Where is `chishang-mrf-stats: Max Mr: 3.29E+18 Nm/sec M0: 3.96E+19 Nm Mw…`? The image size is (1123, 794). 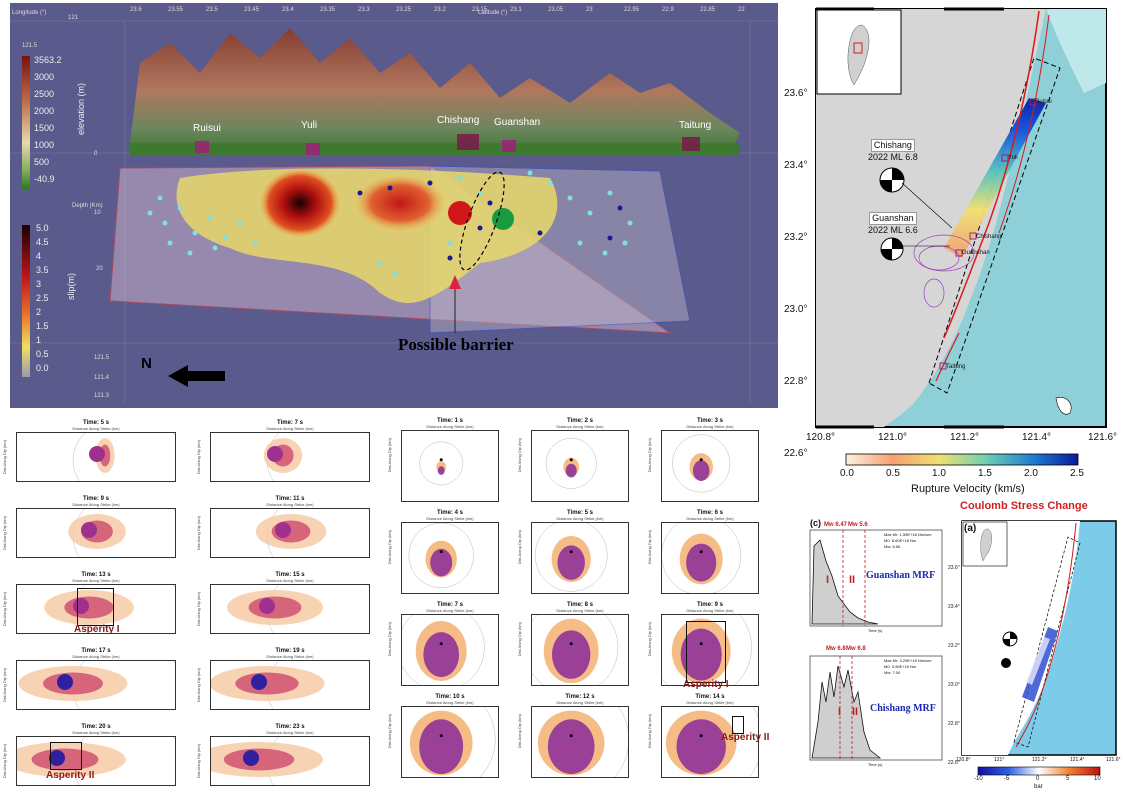
chishang-mrf-stats: Max Mr: 3.29E+18 Nm/sec M0: 3.96E+19 Nm Mw… is located at coordinates (908, 666).